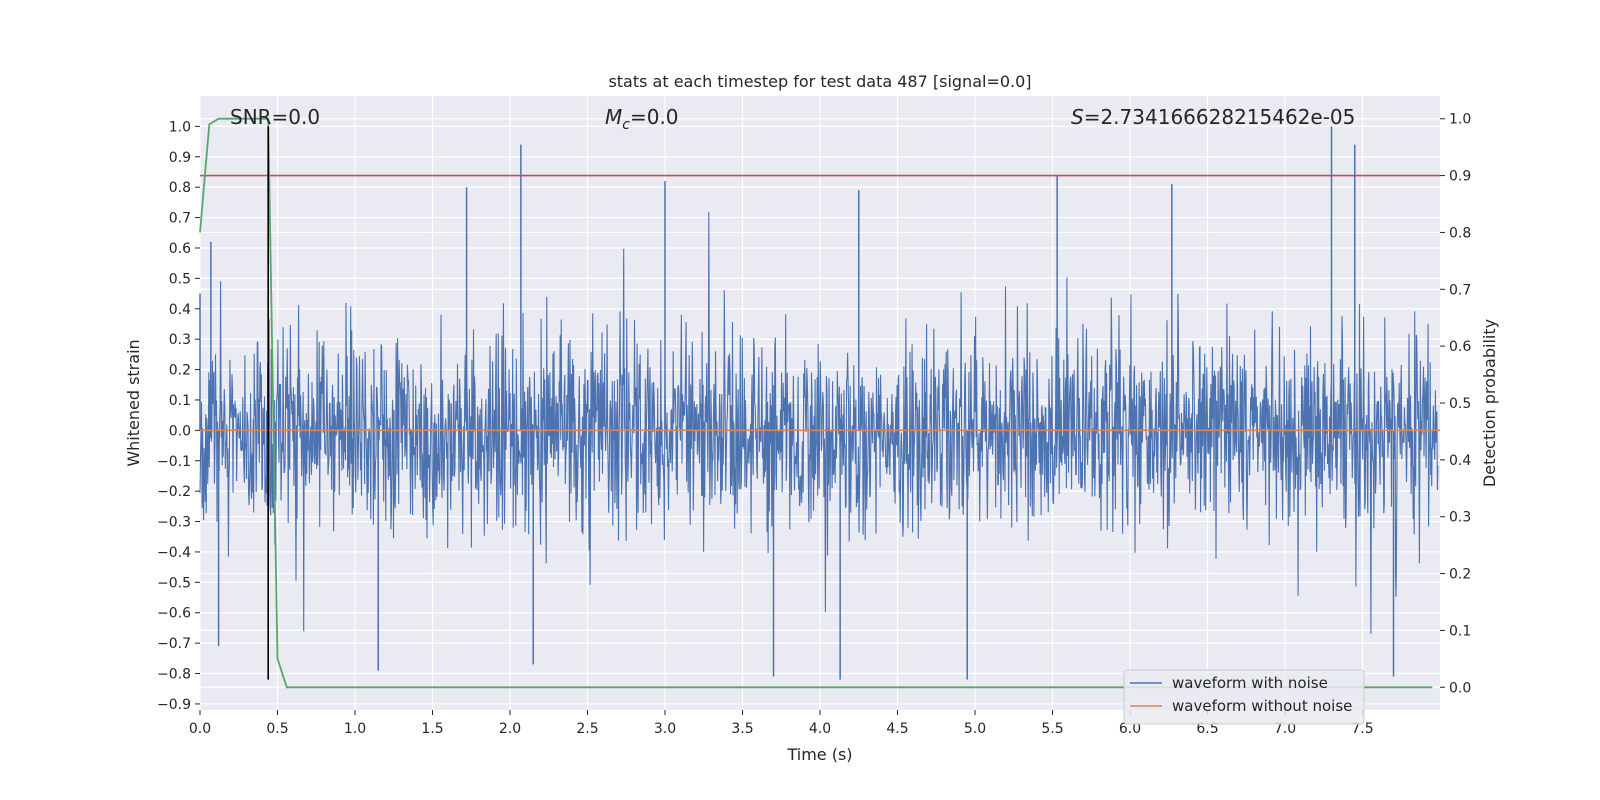 The width and height of the screenshot is (1600, 800). I want to click on y-tick-label: 0.2, so click(180, 371).